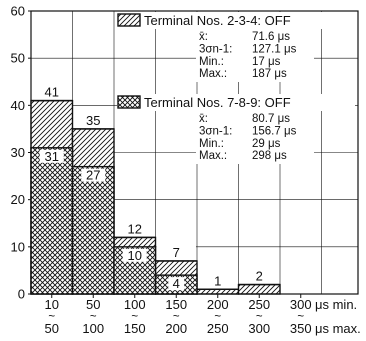 Image resolution: width=366 pixels, height=341 pixels. Describe the element at coordinates (93, 175) in the screenshot. I see `data-label-7-8-9: 27` at that location.